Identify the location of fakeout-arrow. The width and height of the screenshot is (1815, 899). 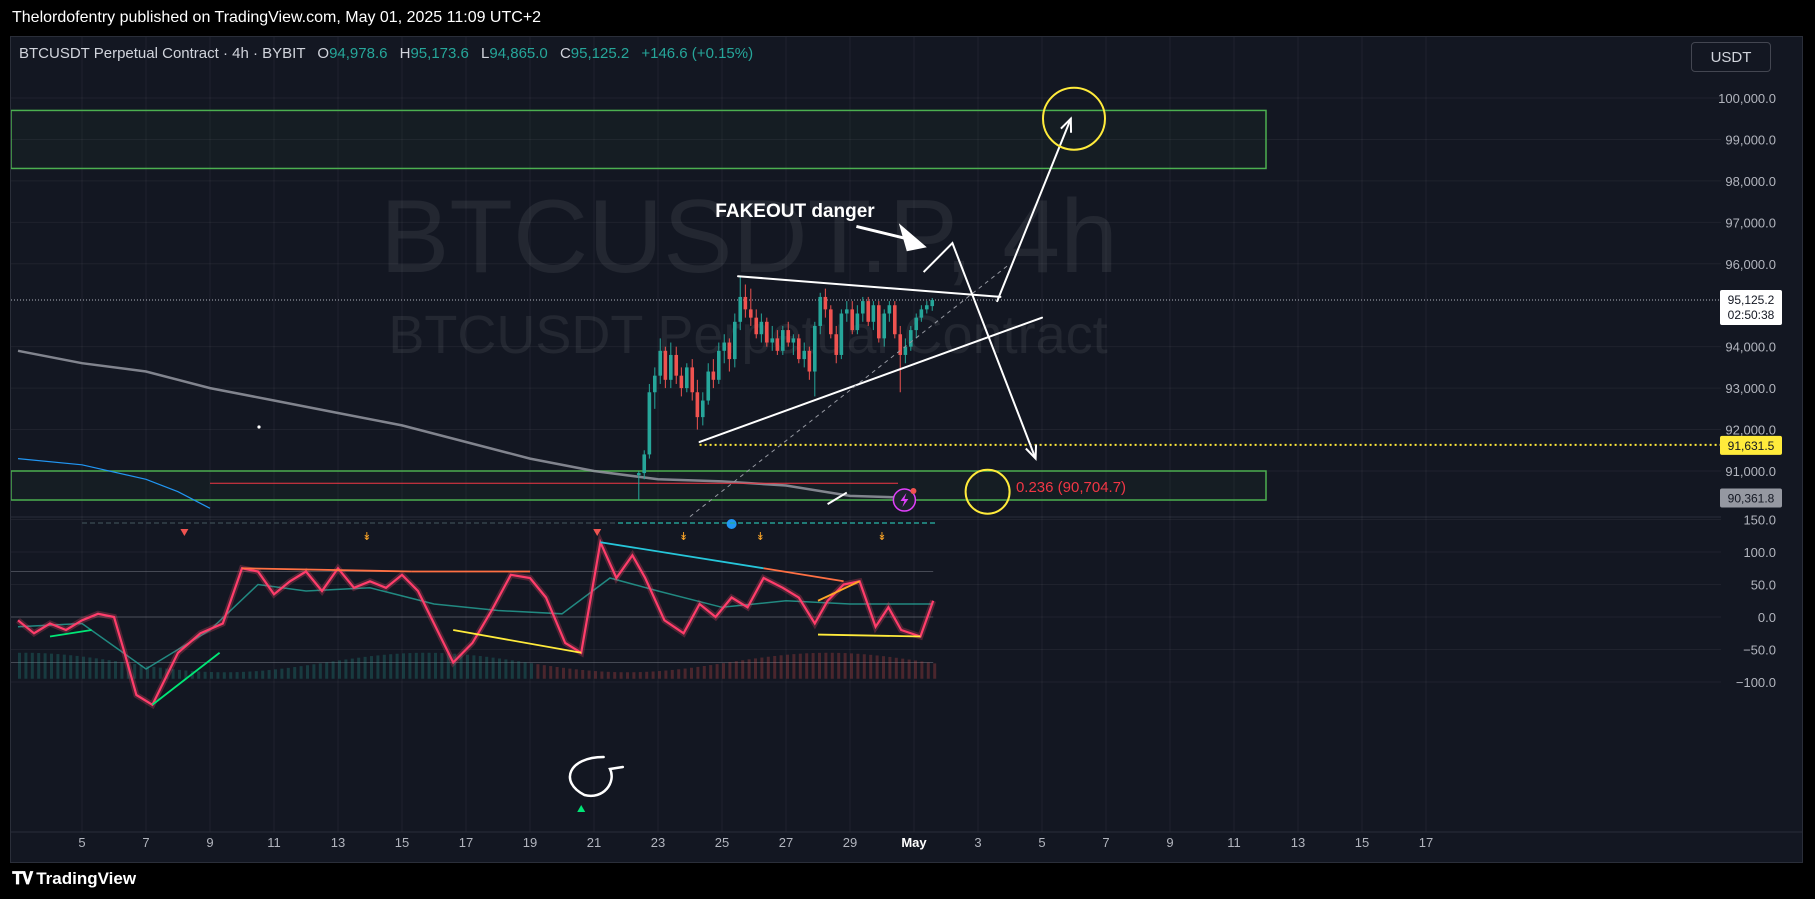
(883, 233).